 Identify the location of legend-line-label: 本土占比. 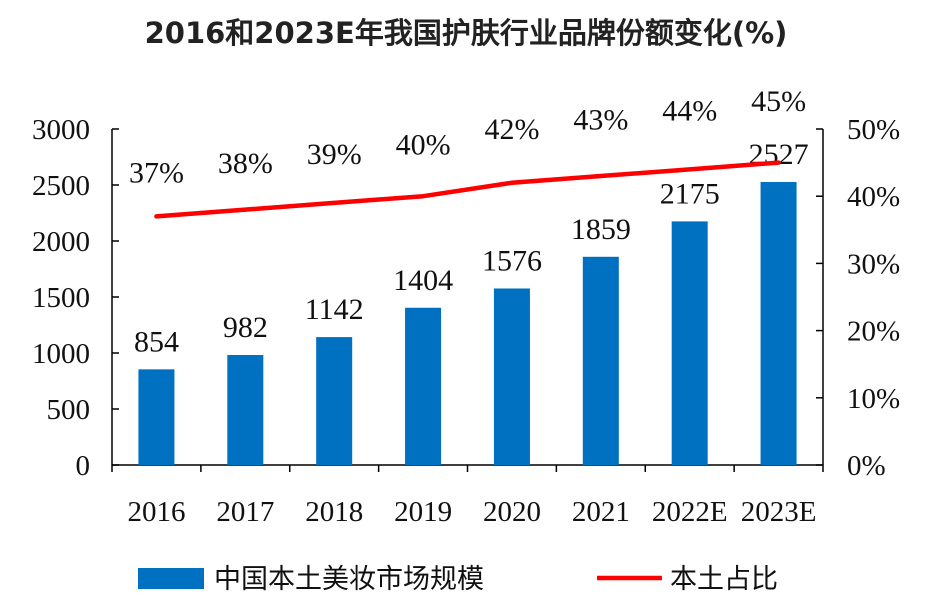
(724, 579).